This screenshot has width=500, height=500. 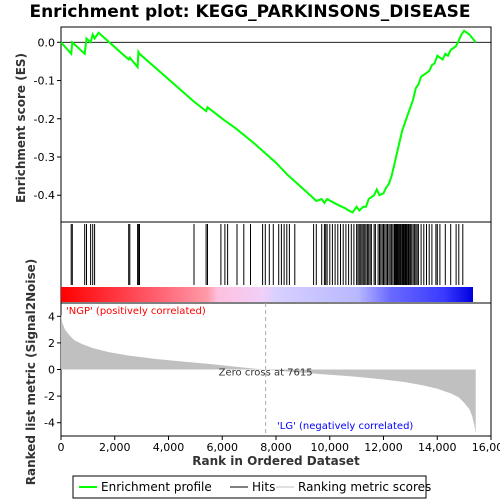 What do you see at coordinates (276, 447) in the screenshot?
I see `x-tick-label: 8,000` at bounding box center [276, 447].